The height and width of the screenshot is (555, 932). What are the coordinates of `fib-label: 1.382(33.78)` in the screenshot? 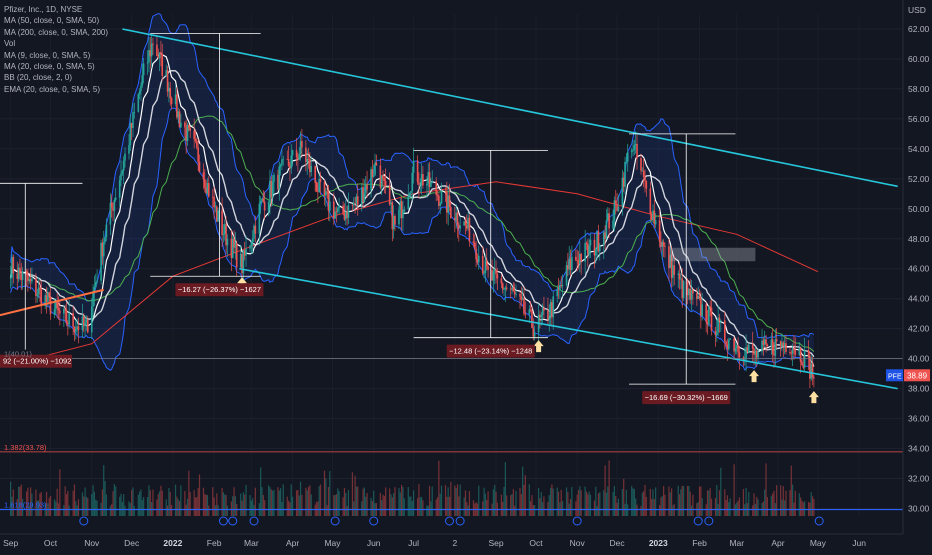 It's located at (25, 447).